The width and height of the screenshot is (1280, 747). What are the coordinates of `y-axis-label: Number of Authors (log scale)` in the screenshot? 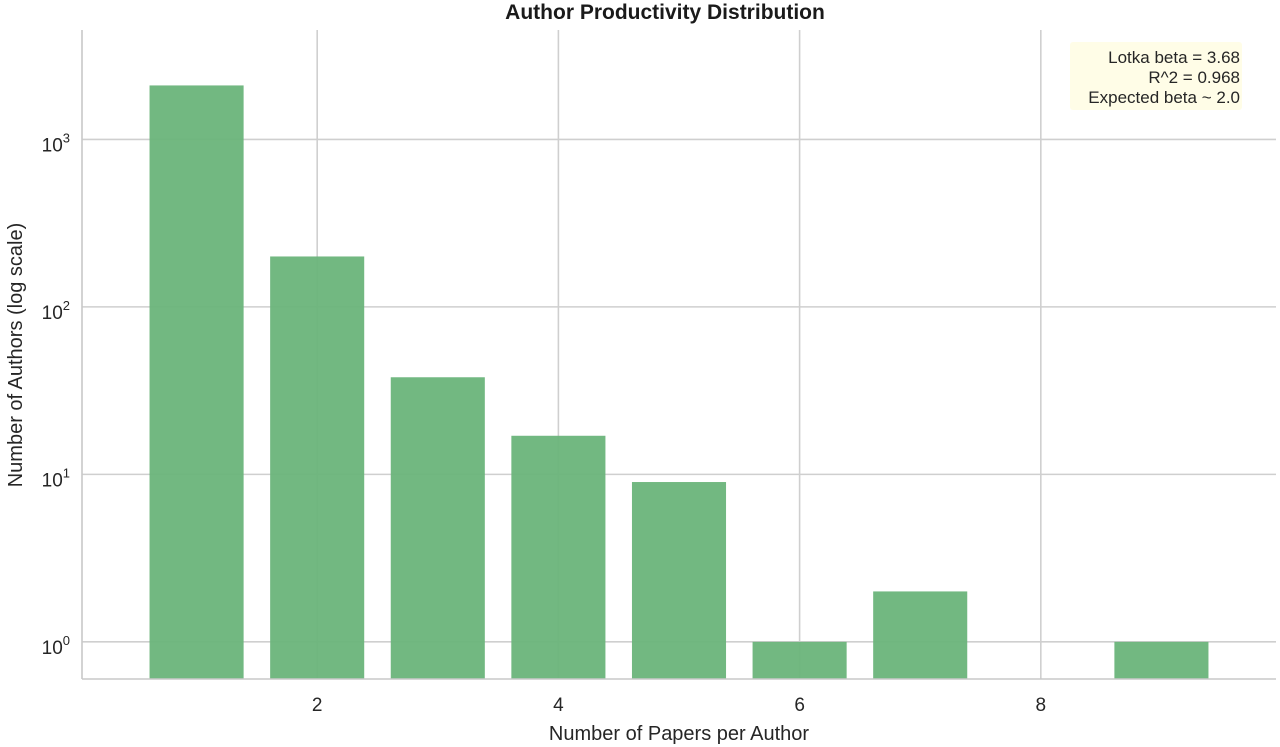 It's located at (16, 355).